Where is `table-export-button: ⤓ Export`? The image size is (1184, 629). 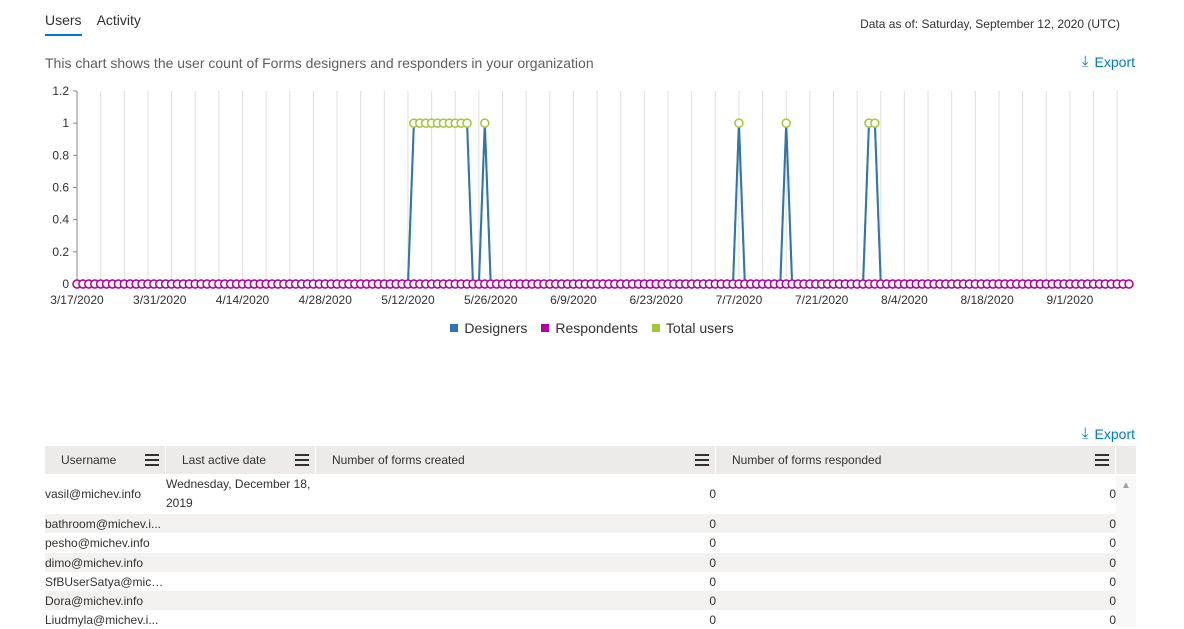 table-export-button: ⤓ Export is located at coordinates (1108, 434).